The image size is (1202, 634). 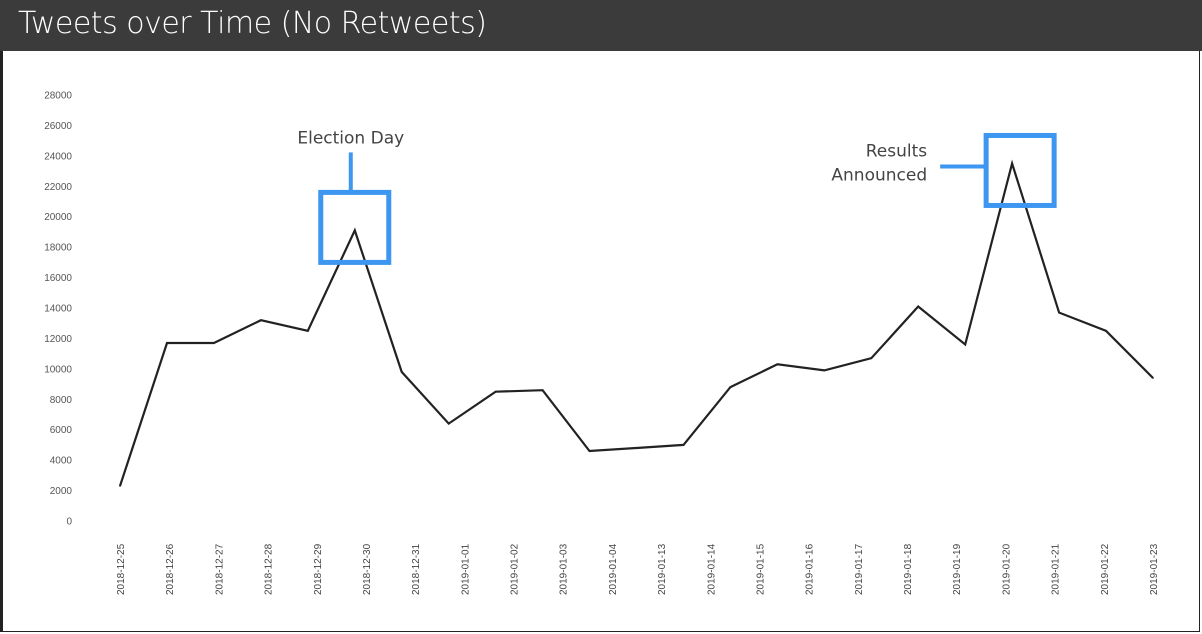 What do you see at coordinates (1154, 569) in the screenshot?
I see `x-tick-label: 2019-01-23` at bounding box center [1154, 569].